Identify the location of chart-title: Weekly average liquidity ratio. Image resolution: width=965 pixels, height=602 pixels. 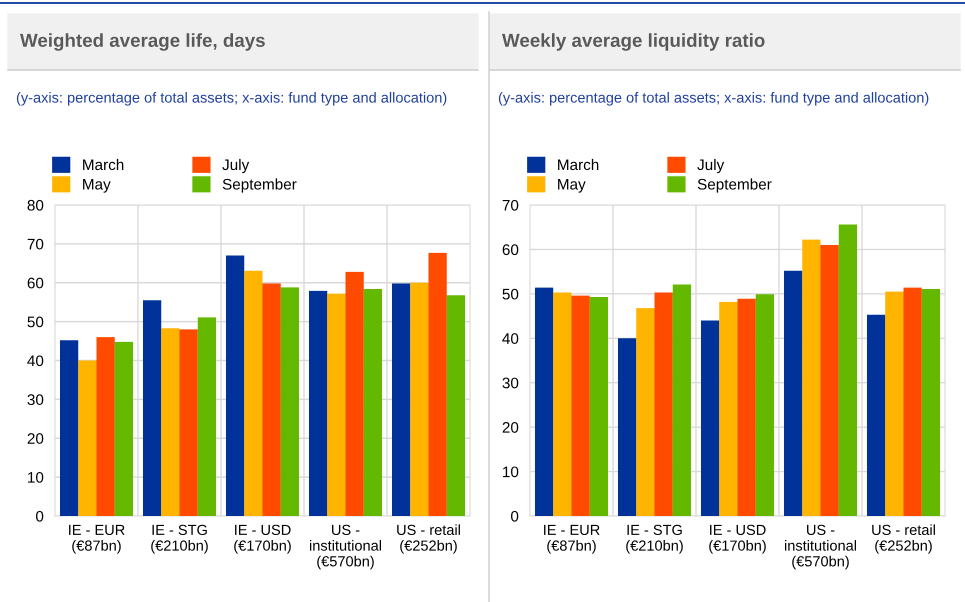
(633, 42).